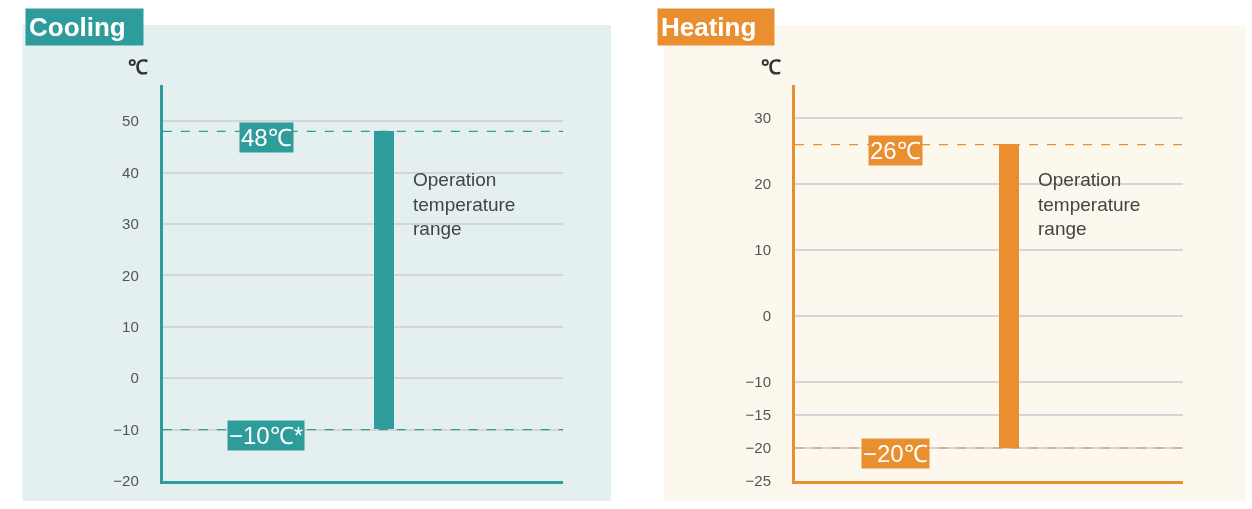 Image resolution: width=1252 pixels, height=509 pixels. Describe the element at coordinates (895, 453) in the screenshot. I see `ref-line-label: −20℃` at that location.